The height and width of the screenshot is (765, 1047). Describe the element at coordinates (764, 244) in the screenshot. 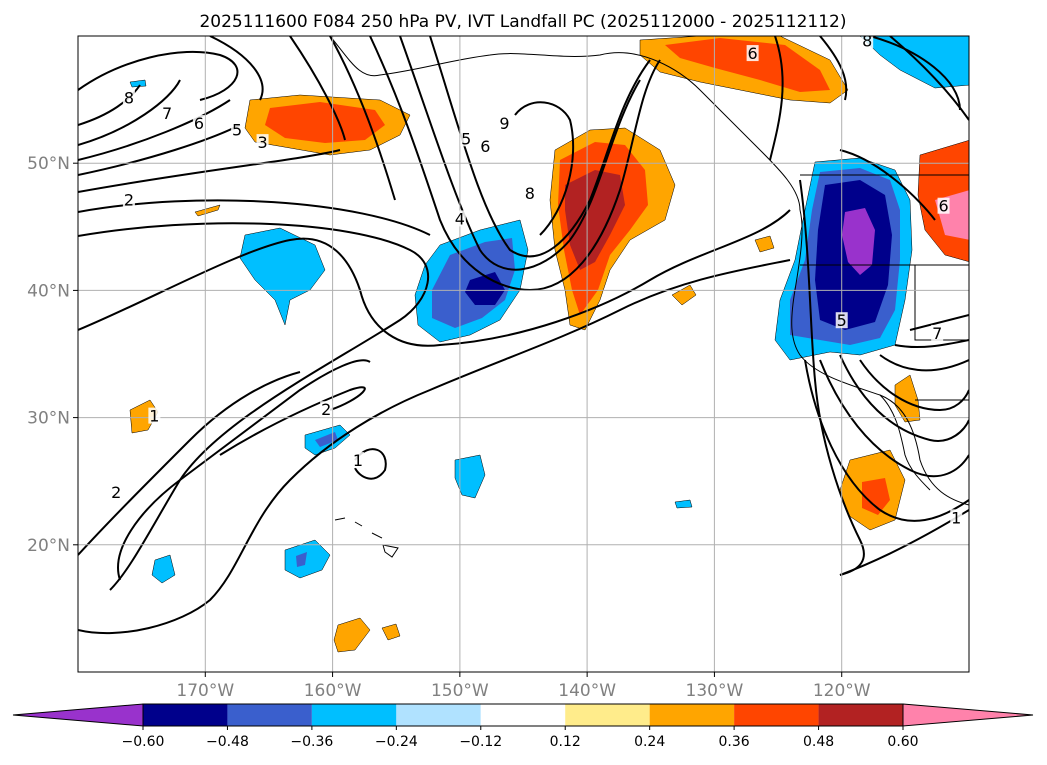

I see `pv-anomaly-positive-coastal-small` at that location.